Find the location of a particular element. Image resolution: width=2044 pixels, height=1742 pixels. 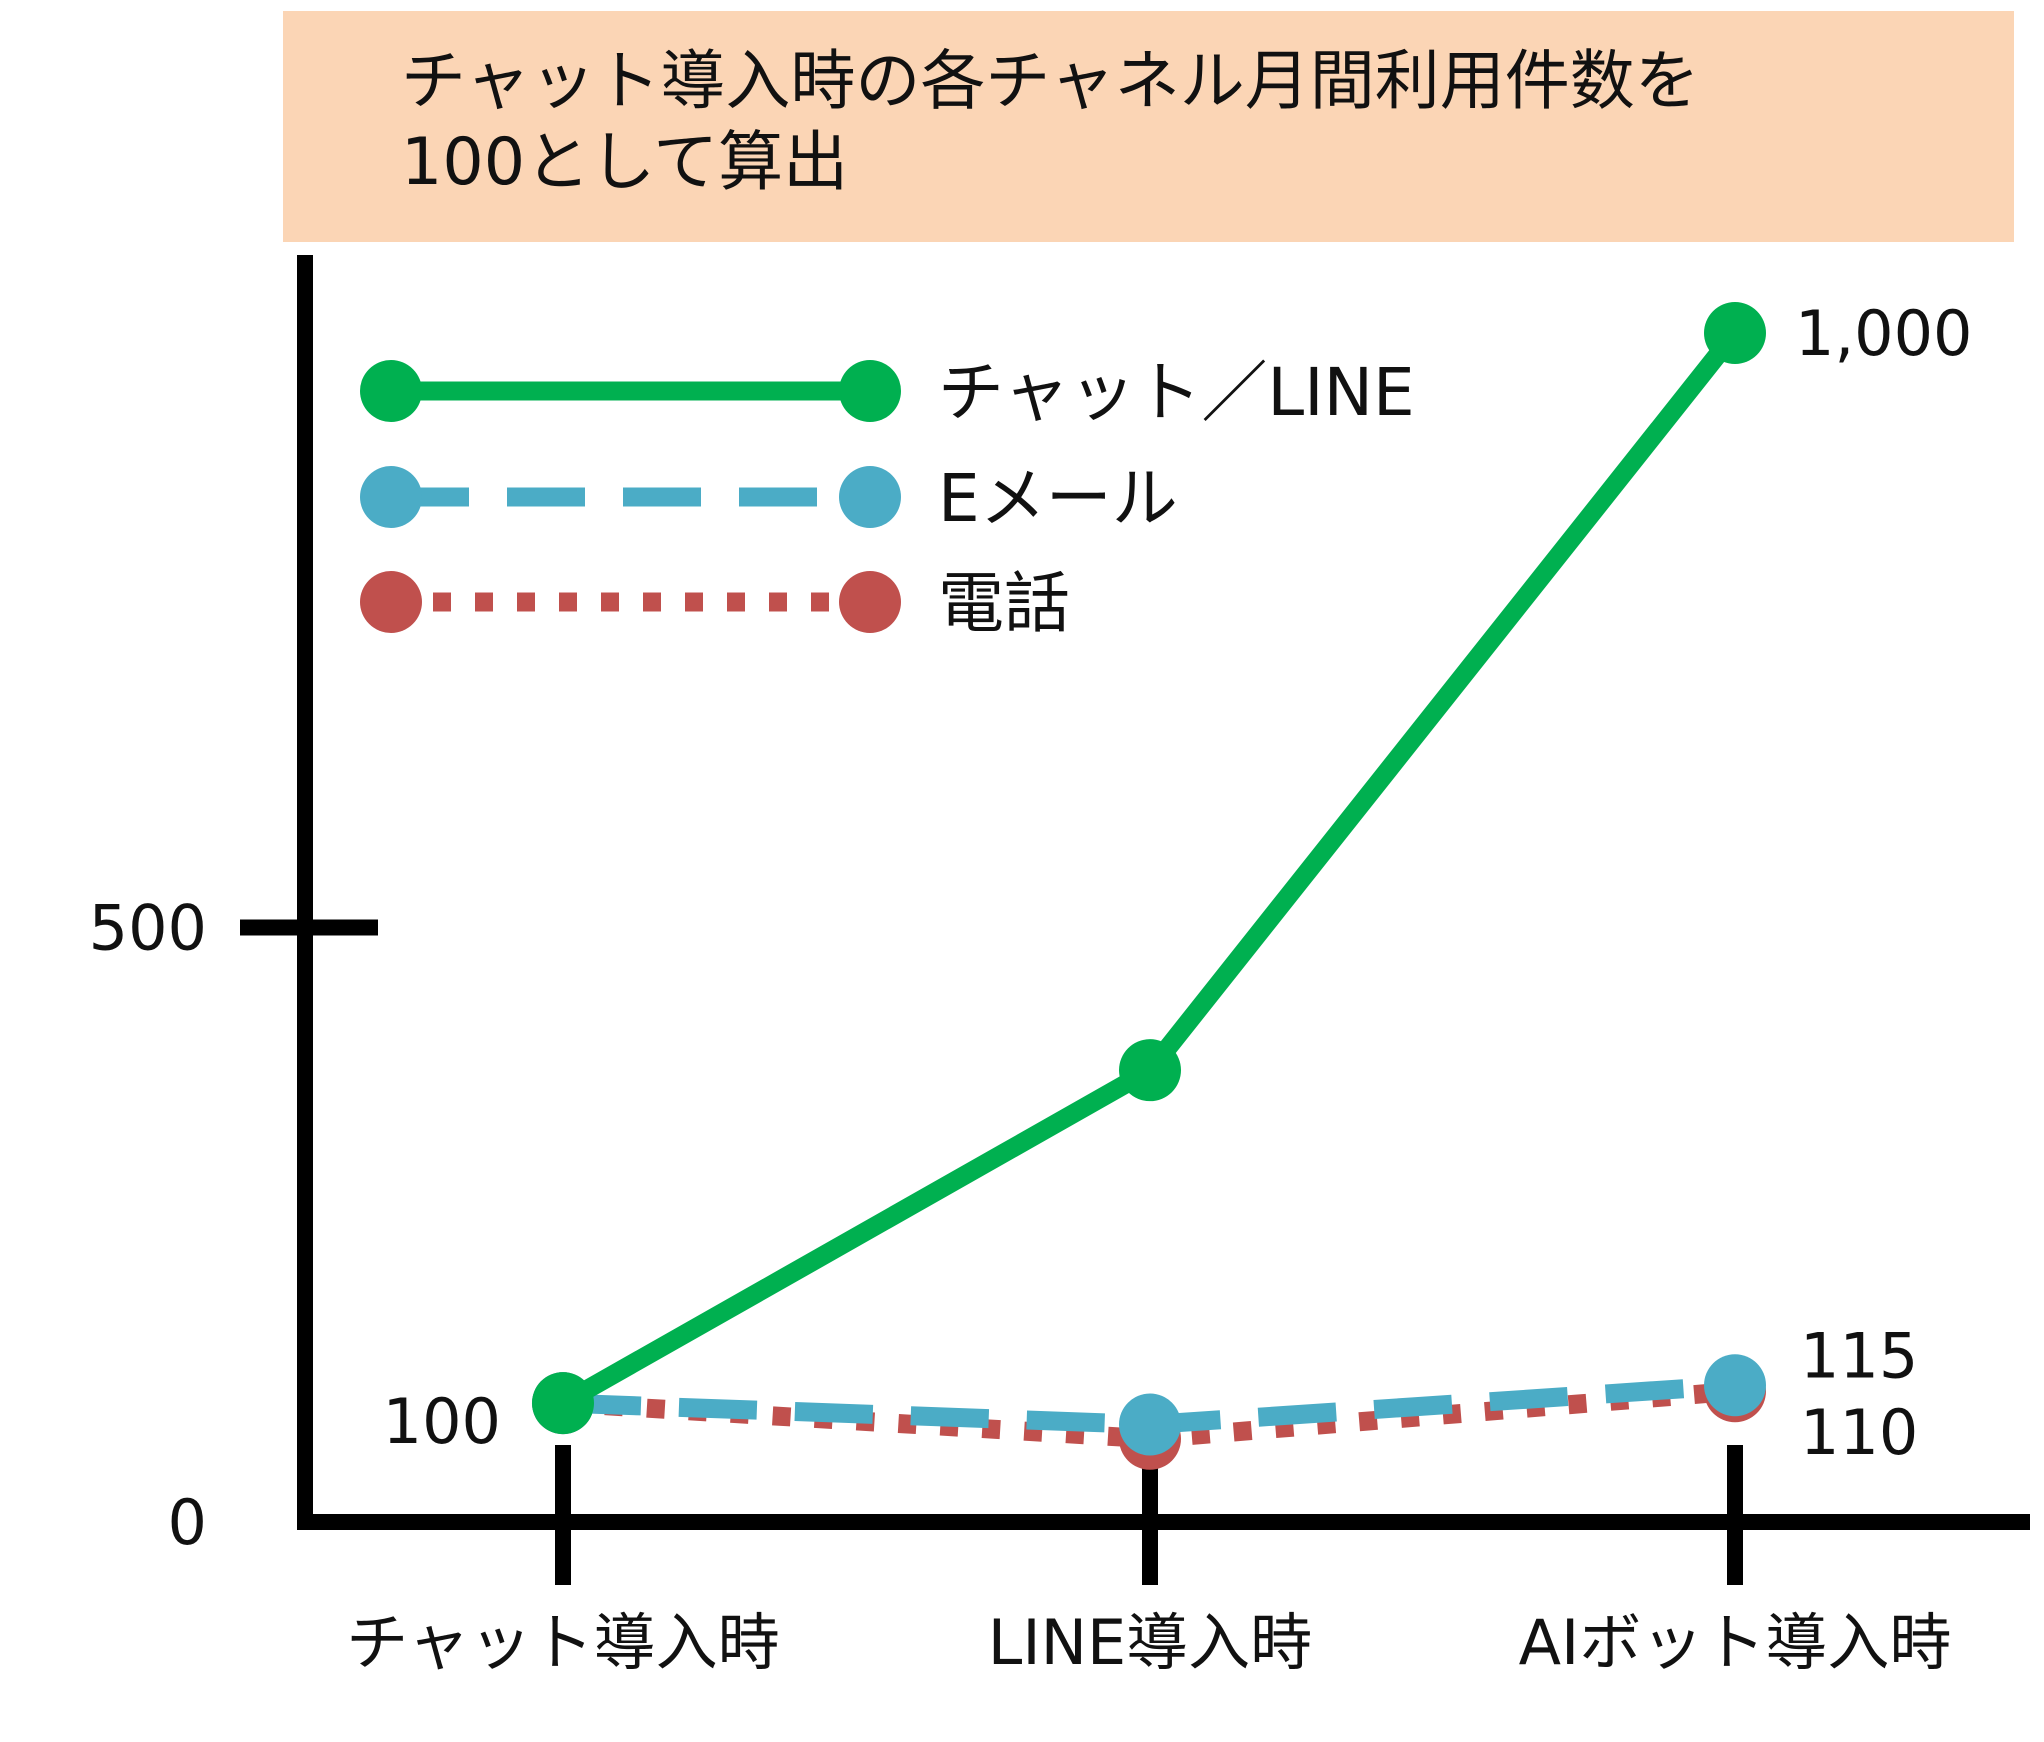

data-label: 1,000 is located at coordinates (1884, 333).